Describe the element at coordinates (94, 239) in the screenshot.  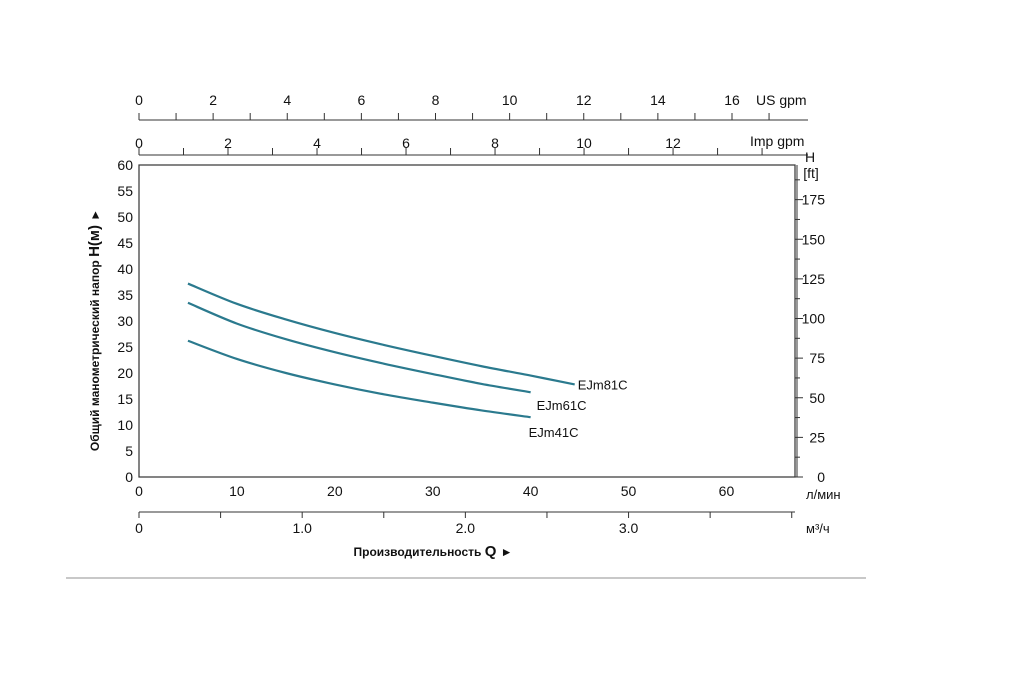
I see `y-axis-symbol: H(м)` at that location.